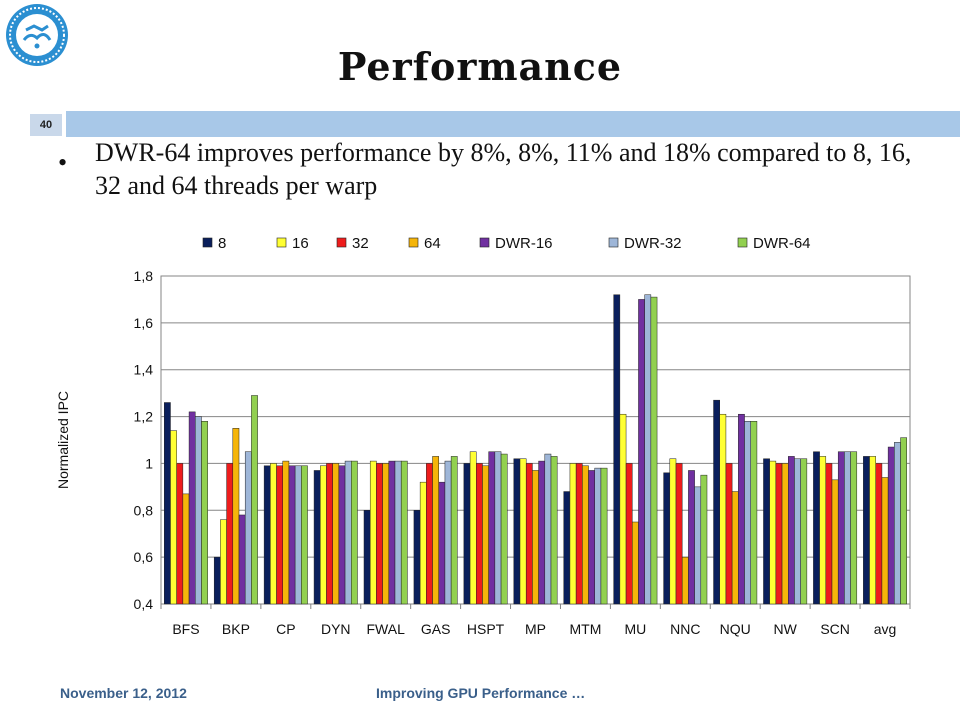  Describe the element at coordinates (524, 243) in the screenshot. I see `legend-label: DWR-16` at that location.